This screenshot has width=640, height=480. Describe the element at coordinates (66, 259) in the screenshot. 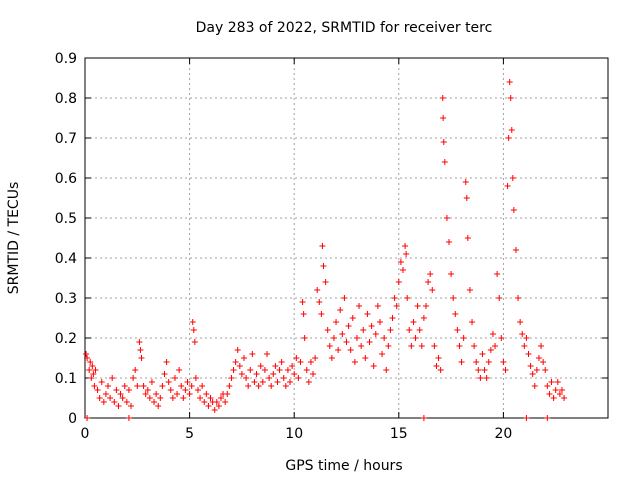

I see `y-tick-label: 0.4` at that location.